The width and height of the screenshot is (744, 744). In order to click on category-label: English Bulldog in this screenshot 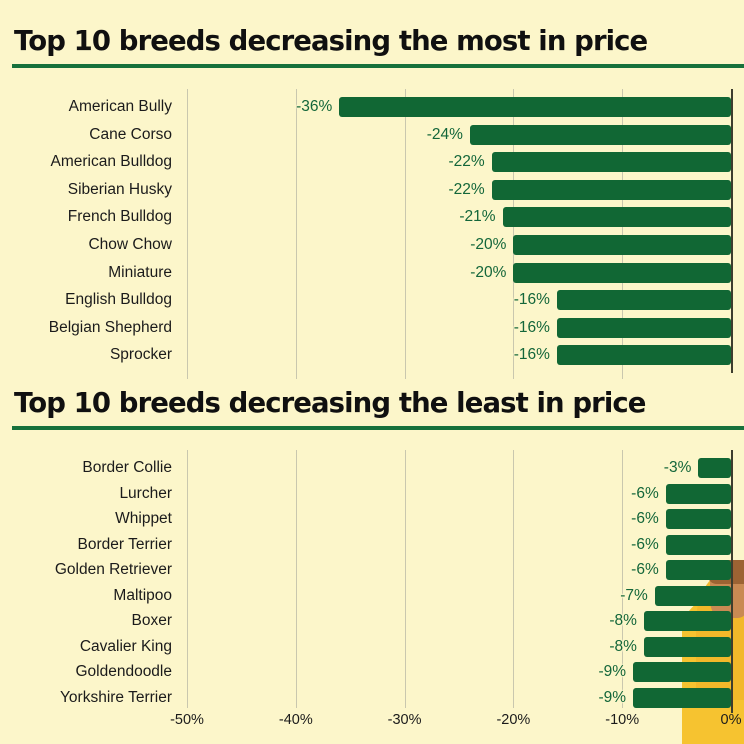, I will do `click(118, 300)`.